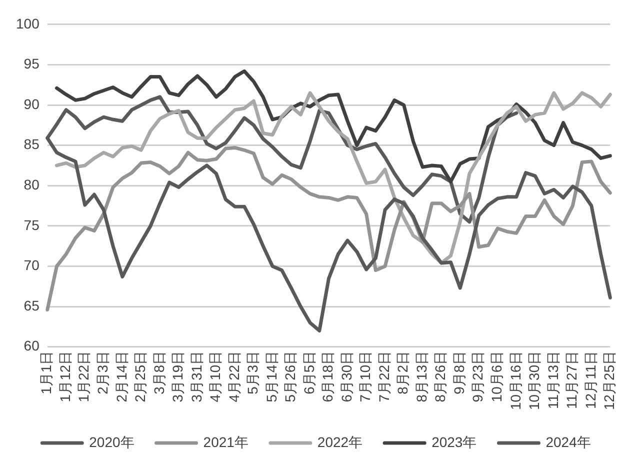 The height and width of the screenshot is (468, 639). What do you see at coordinates (102, 372) in the screenshot?
I see `x-tick-label: 2月3日` at bounding box center [102, 372].